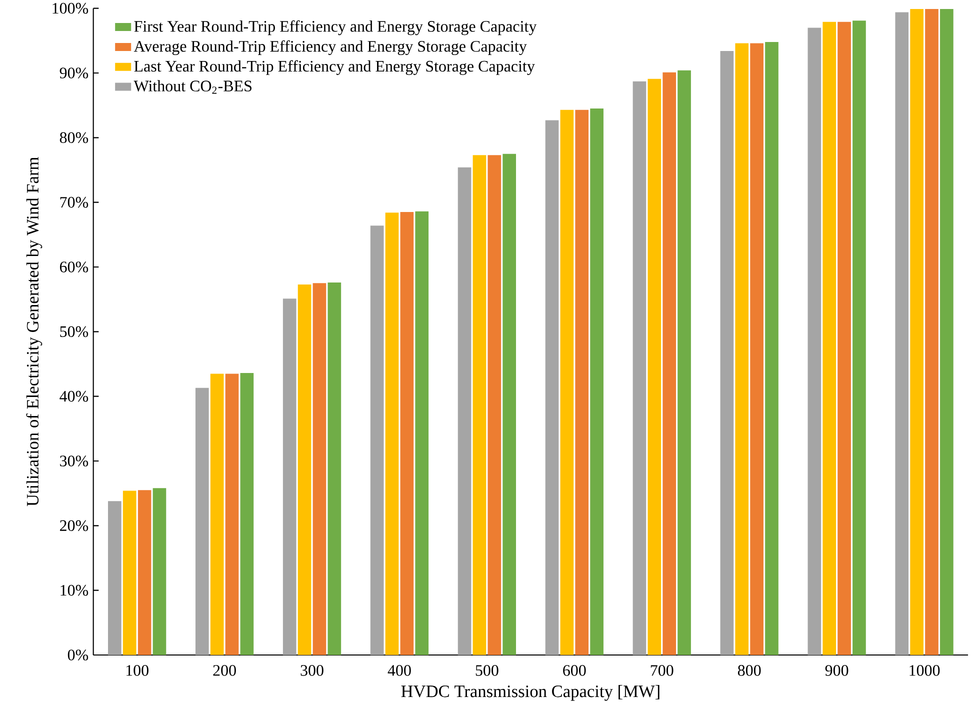  I want to click on x-tick-label: 600, so click(574, 670).